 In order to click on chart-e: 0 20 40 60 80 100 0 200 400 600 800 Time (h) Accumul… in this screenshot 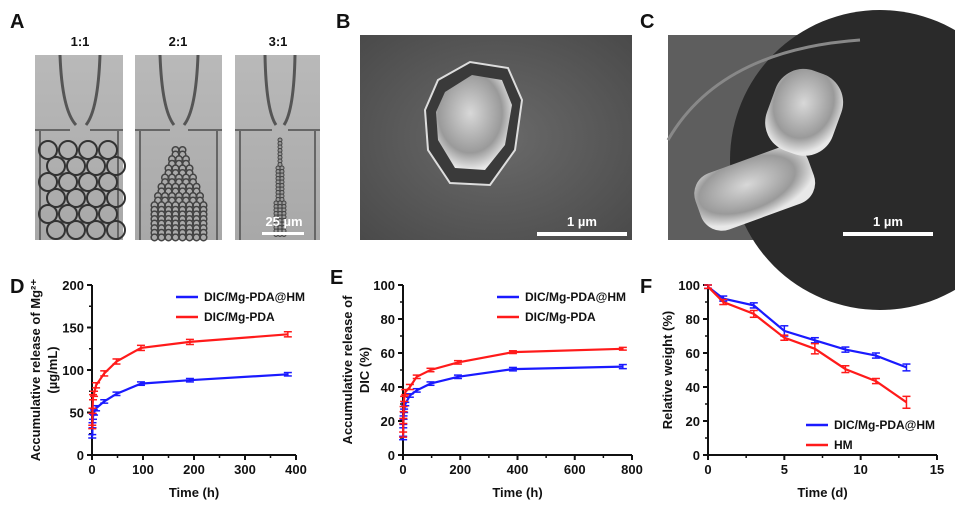, I will do `click(491, 389)`.